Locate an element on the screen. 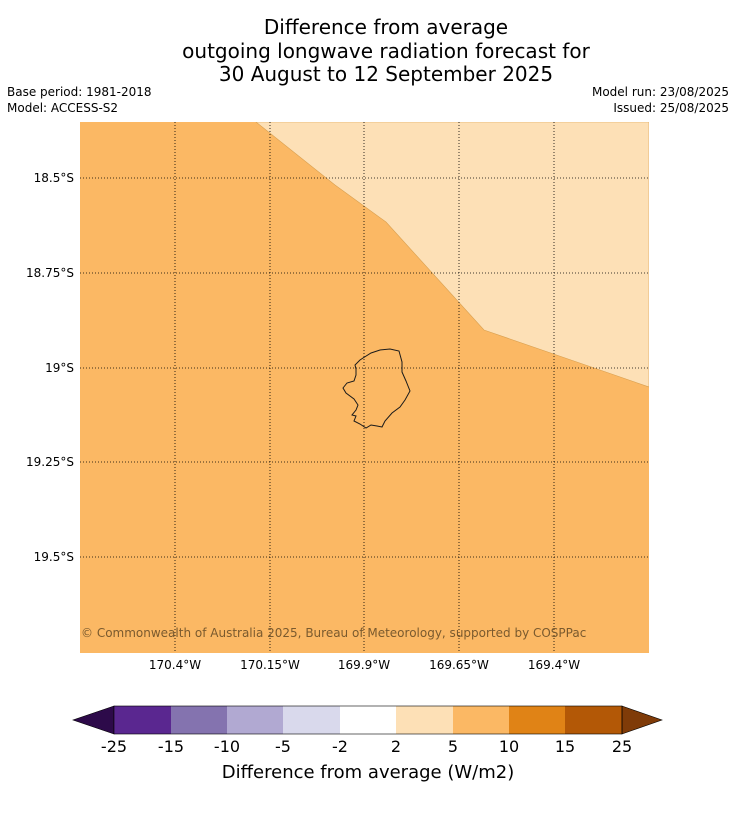 The width and height of the screenshot is (736, 816). colorbar-tick-label: -25 is located at coordinates (114, 746).